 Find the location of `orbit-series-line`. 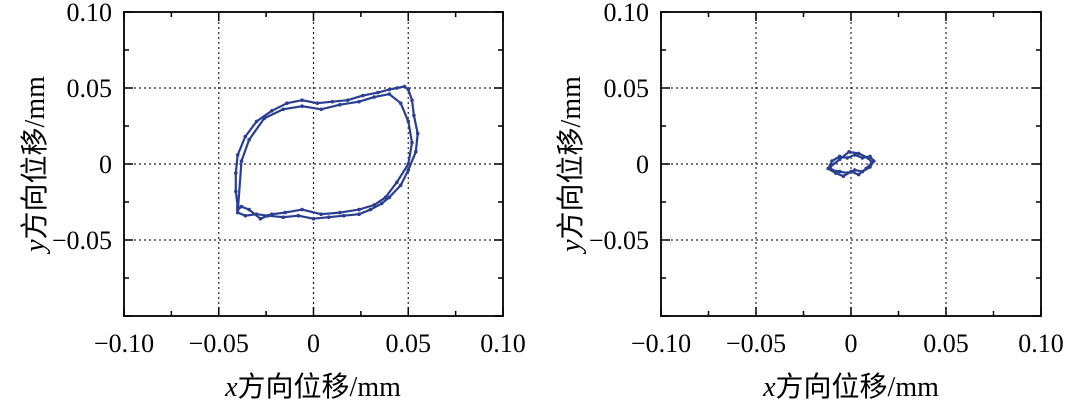

orbit-series-line is located at coordinates (326, 152).